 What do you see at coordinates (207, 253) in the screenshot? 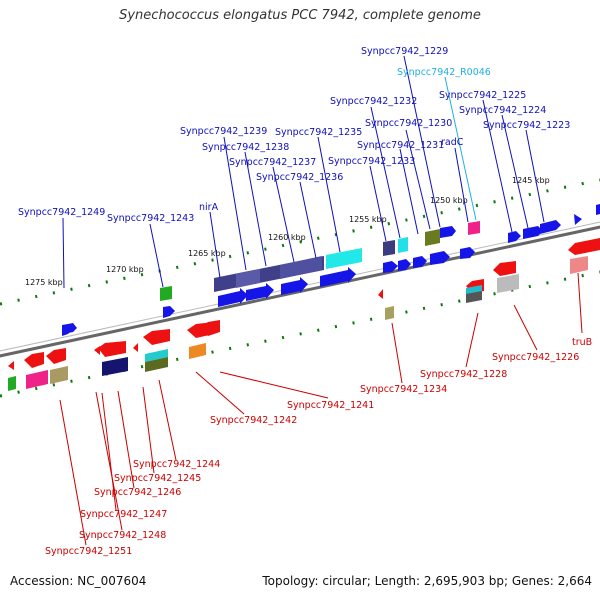
I see `scale-label: 1265 kbp` at bounding box center [207, 253].